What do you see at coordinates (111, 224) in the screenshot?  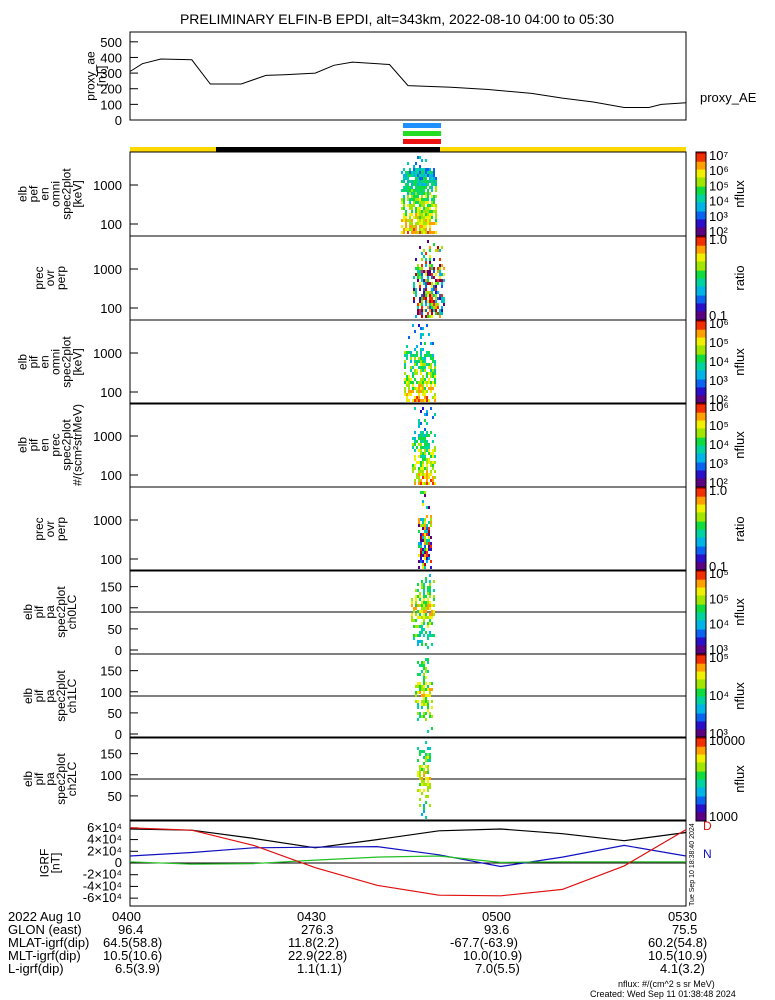 I see `panel-y-tick-label: 100` at bounding box center [111, 224].